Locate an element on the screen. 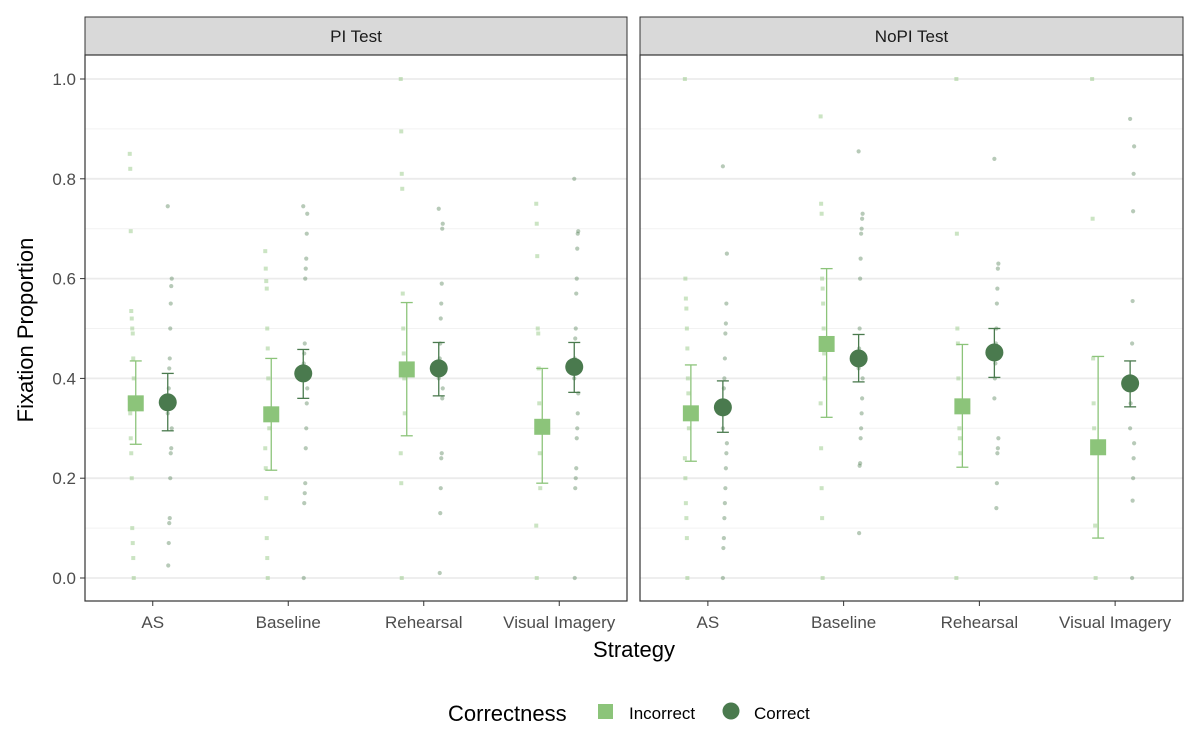  y-tick-label: 0.2 is located at coordinates (64, 478).